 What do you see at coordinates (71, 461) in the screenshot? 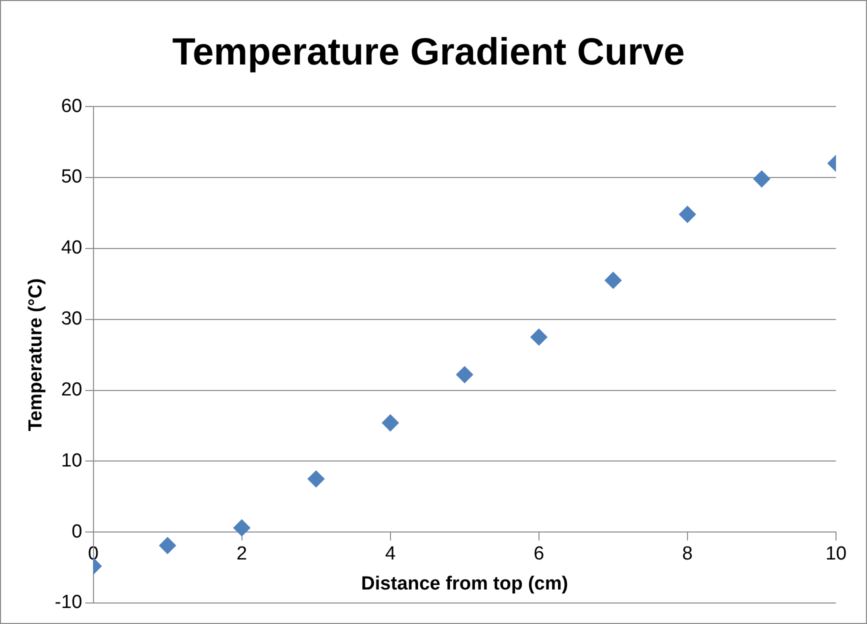
I see `y-tick-label: 10` at bounding box center [71, 461].